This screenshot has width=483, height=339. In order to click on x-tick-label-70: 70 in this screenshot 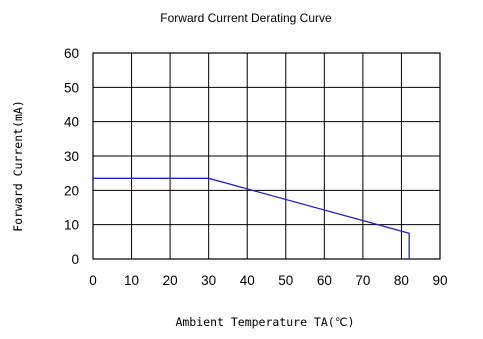, I will do `click(362, 280)`.